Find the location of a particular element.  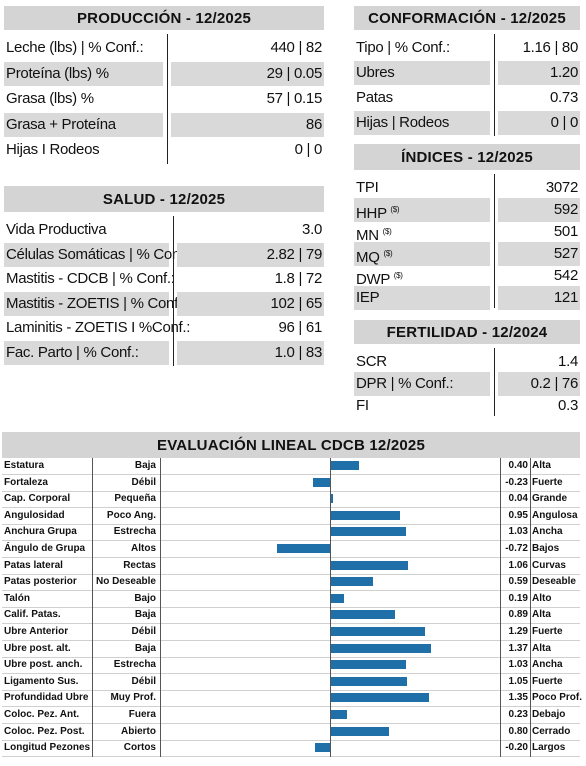

indices-row-value: 3072 is located at coordinates (561, 187).